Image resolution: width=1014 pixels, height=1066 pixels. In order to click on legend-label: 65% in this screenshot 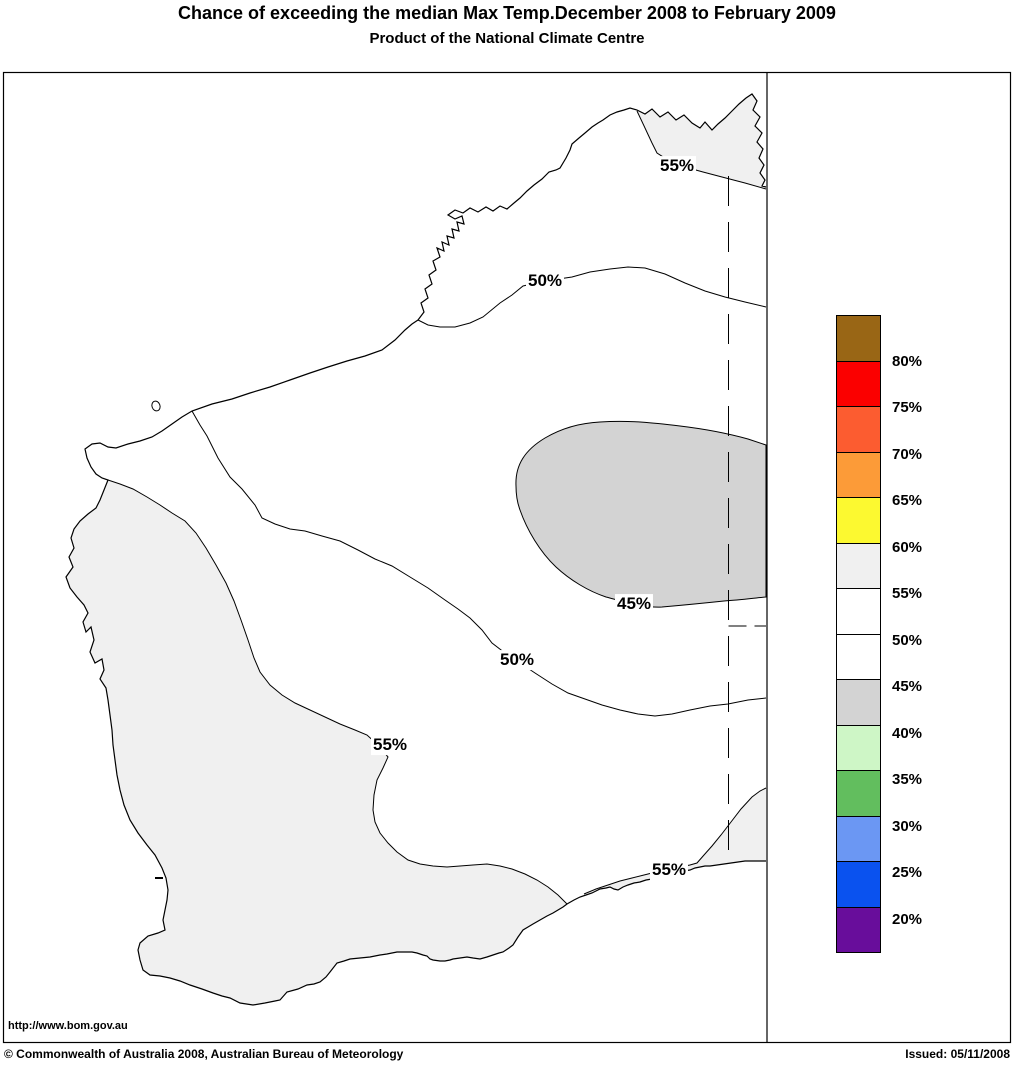, I will do `click(907, 500)`.